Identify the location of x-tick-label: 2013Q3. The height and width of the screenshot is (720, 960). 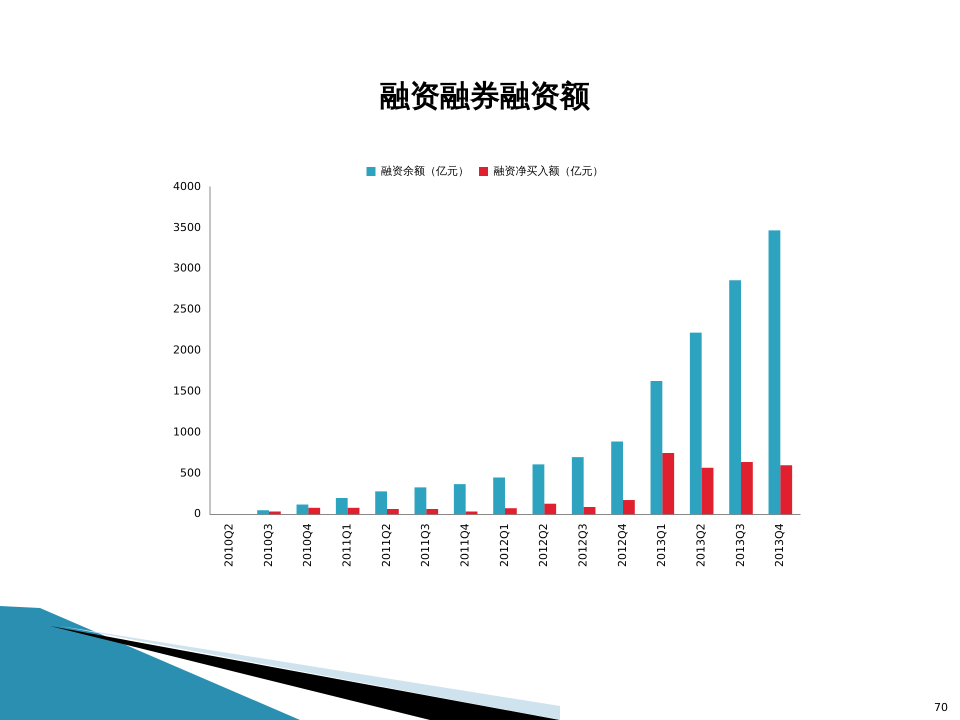
(740, 545).